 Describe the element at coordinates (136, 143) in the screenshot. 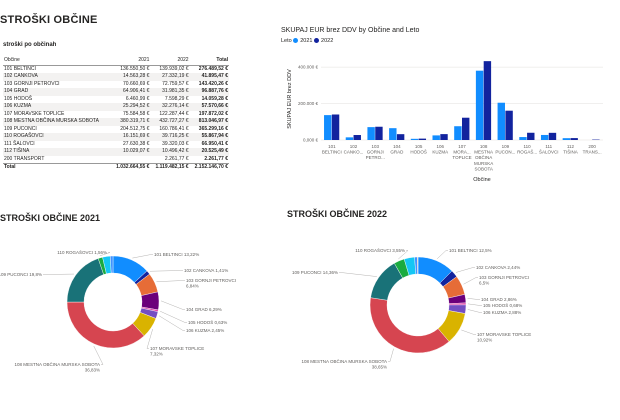

I see `cell-2021: 27.630,38 €` at that location.